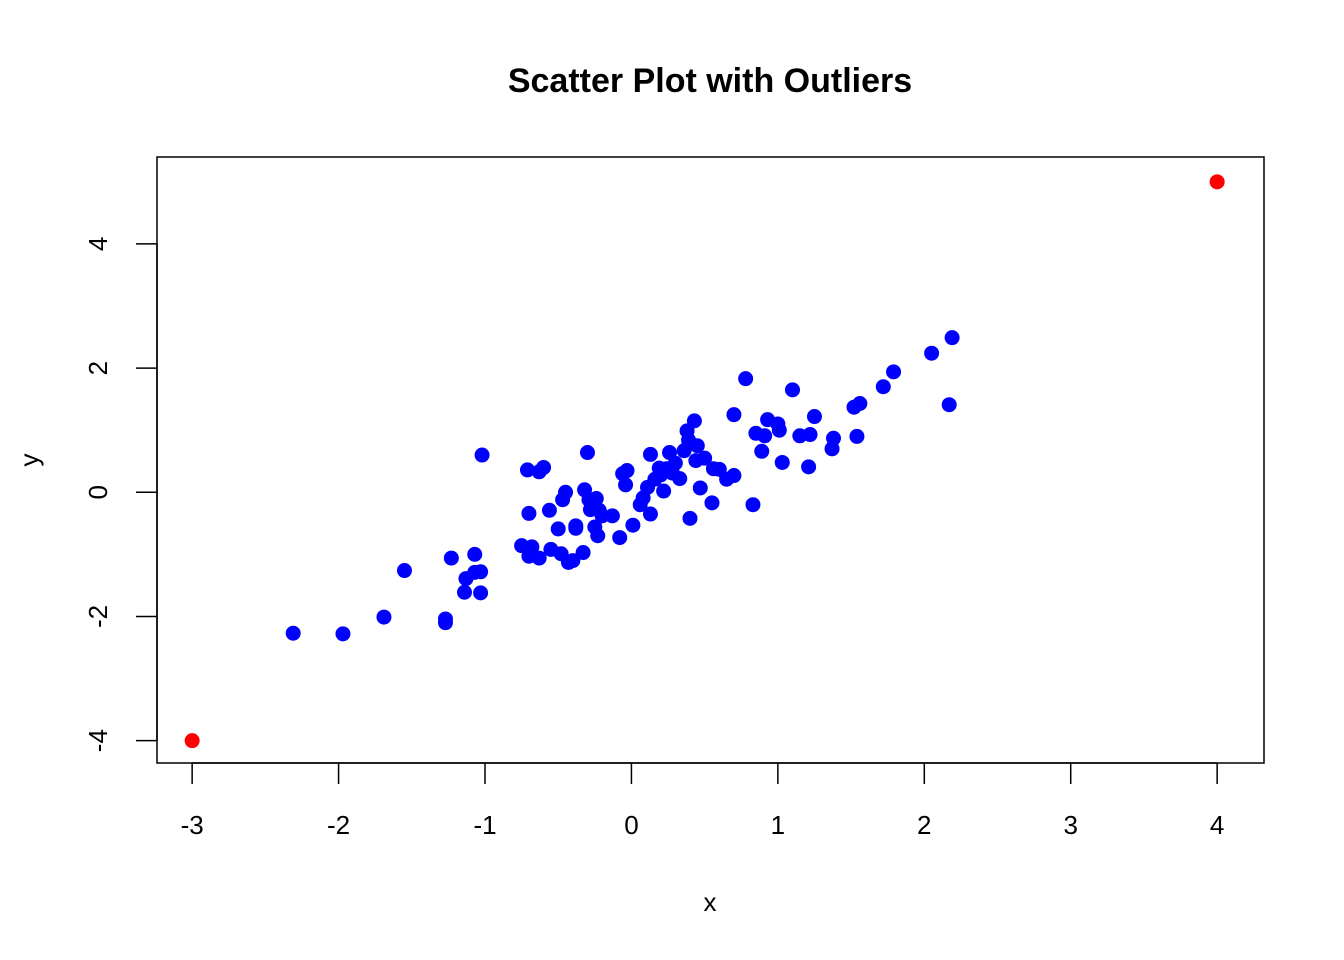 The width and height of the screenshot is (1344, 960). I want to click on chart-title: Scatter Plot with Outliers, so click(710, 81).